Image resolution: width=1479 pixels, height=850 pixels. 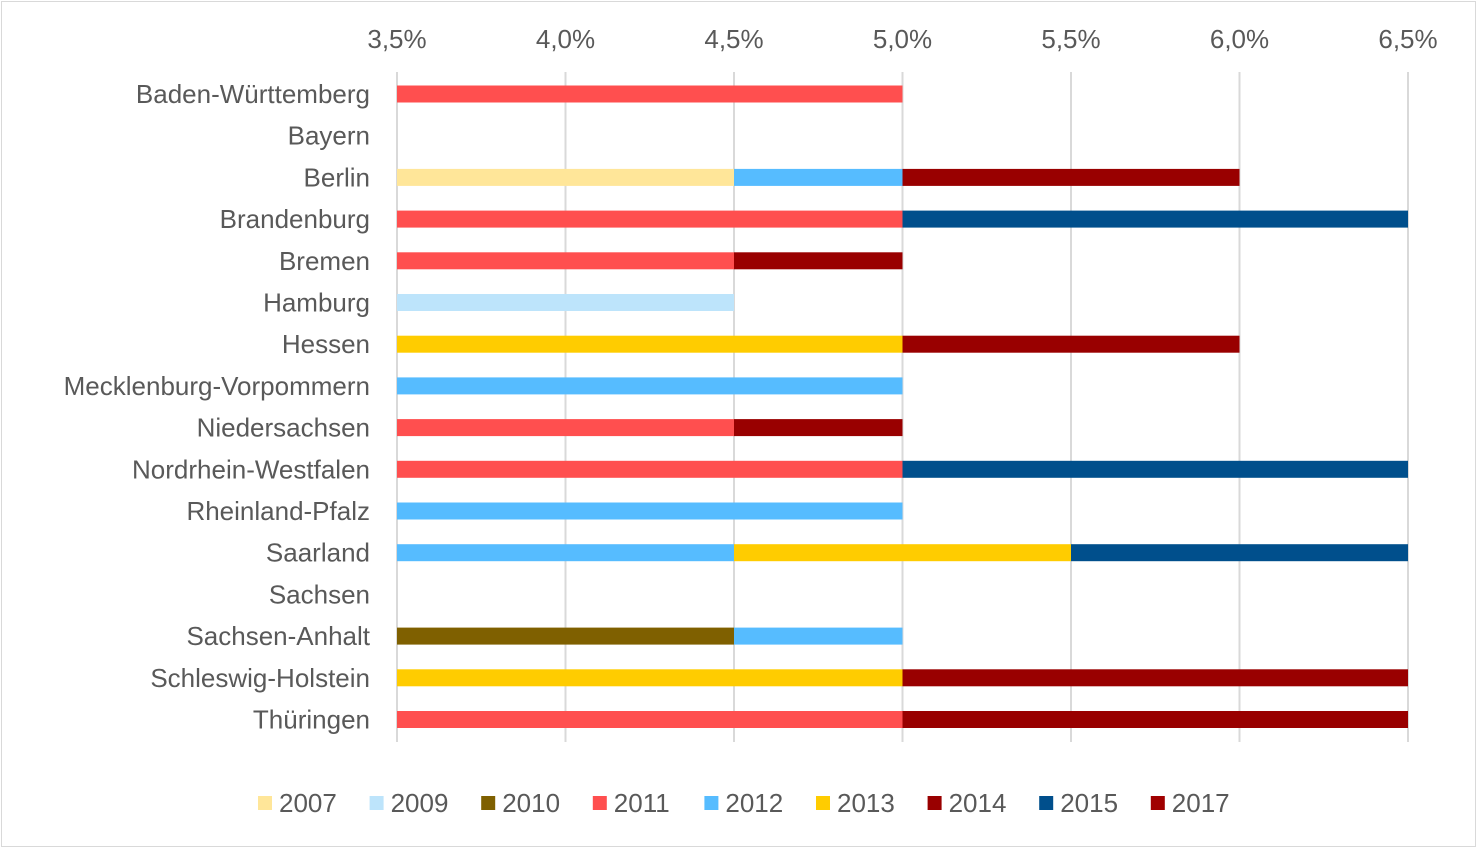 What do you see at coordinates (1407, 39) in the screenshot?
I see `x-tick-label: 6,5%` at bounding box center [1407, 39].